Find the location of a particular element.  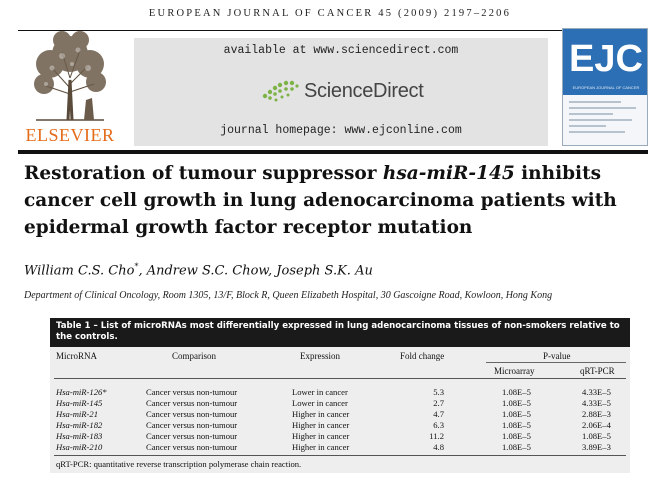

cell-fold: 4.8 is located at coordinates (438, 447).